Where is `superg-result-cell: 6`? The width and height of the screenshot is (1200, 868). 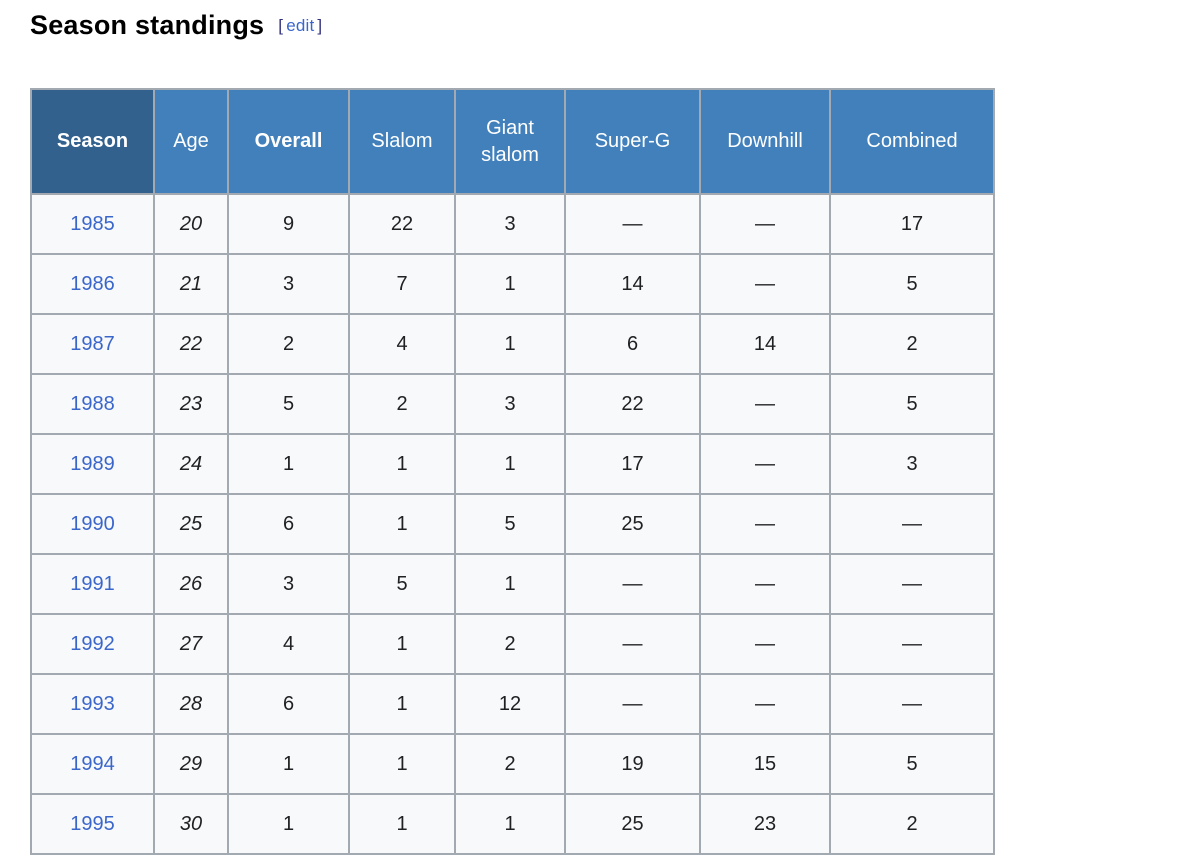
superg-result-cell: 6 is located at coordinates (632, 344).